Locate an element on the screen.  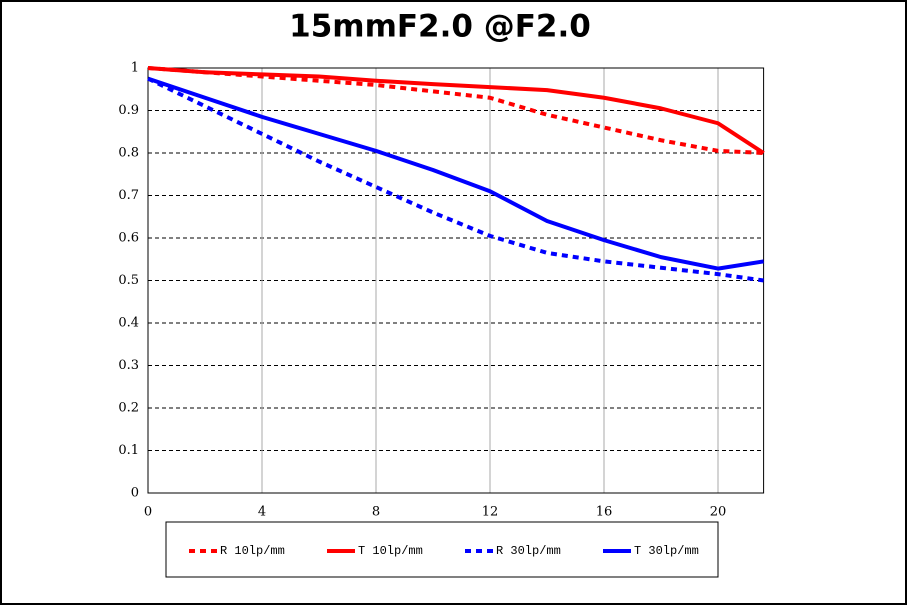
chart-title: 15mmF2.0 @F2.0 is located at coordinates (440, 27).